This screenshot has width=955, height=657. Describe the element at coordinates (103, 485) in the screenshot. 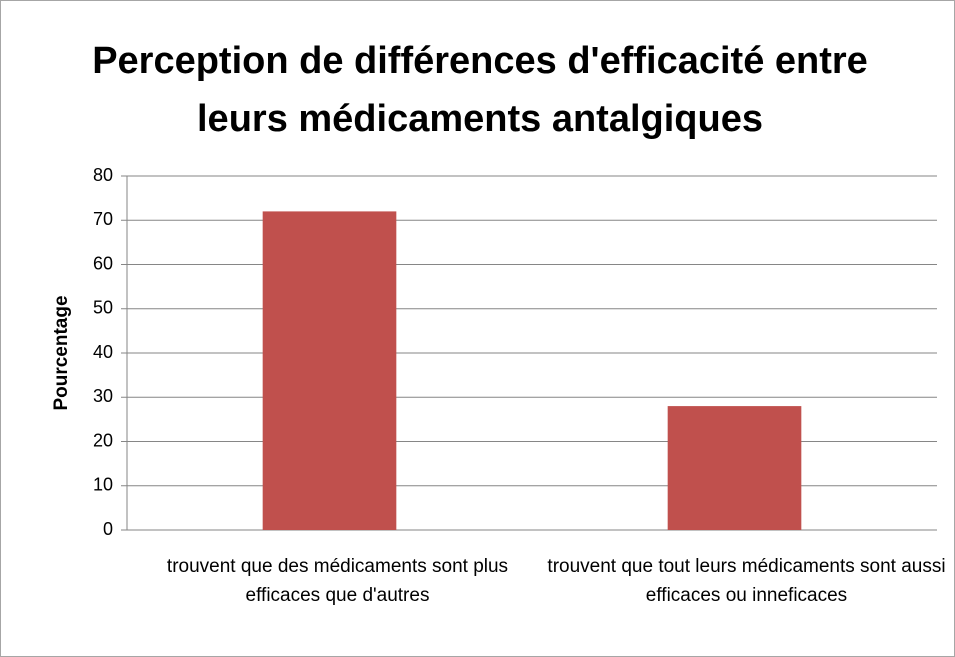

I see `y-tick-label: 10` at that location.